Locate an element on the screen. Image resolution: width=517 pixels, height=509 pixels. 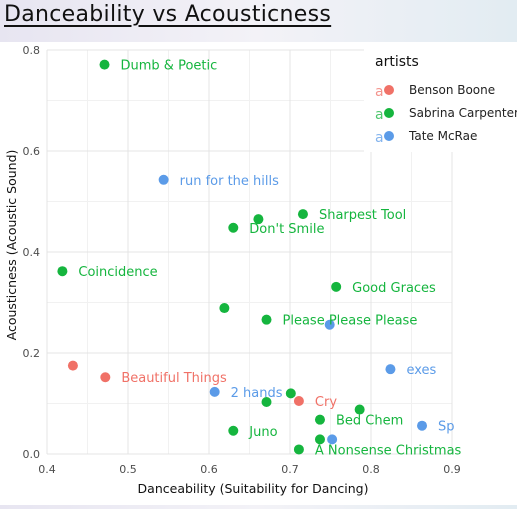
data-label: Don't Smile is located at coordinates (286, 229).